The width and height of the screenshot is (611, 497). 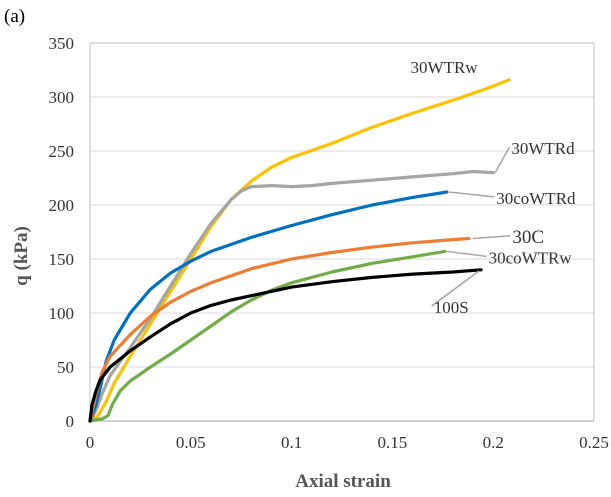 What do you see at coordinates (70, 421) in the screenshot?
I see `y-tick-label: 0` at bounding box center [70, 421].